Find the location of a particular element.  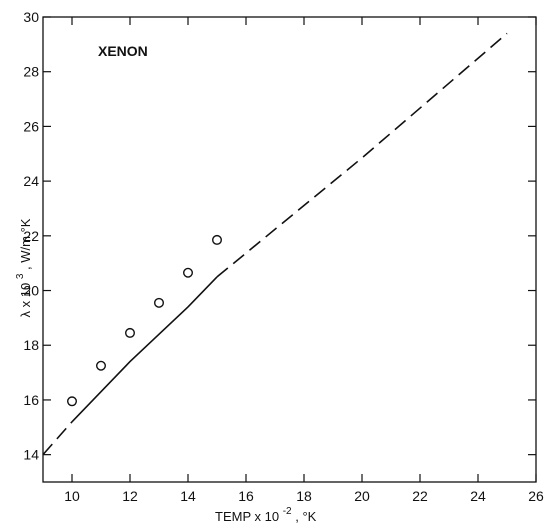

y-tick-label: 18 is located at coordinates (31, 345).